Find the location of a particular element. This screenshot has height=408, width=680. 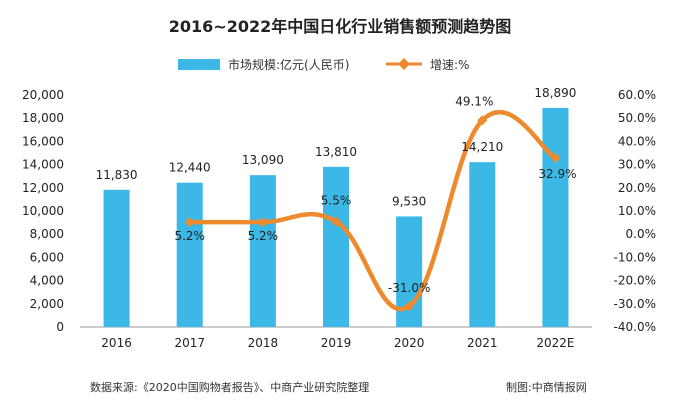

x-tick-label: 2018 is located at coordinates (263, 343).